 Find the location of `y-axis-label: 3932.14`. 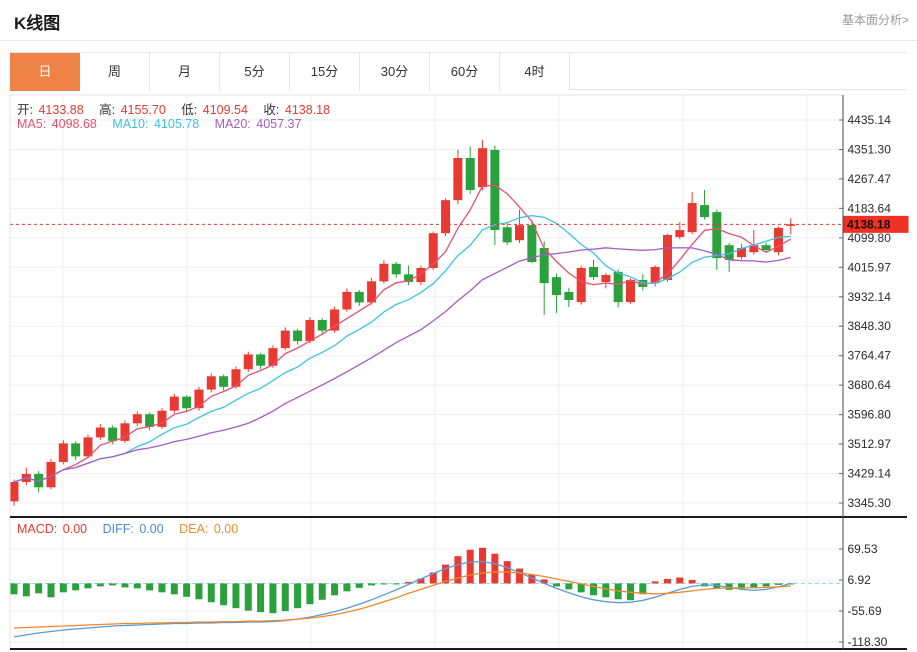

y-axis-label: 3932.14 is located at coordinates (870, 297).